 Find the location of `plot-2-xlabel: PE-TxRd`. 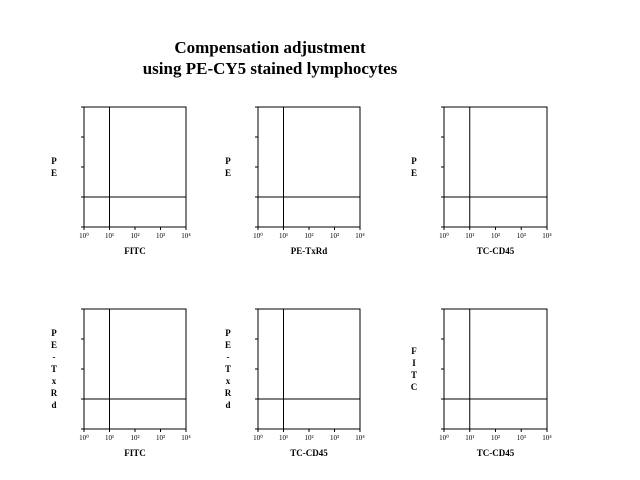

plot-2-xlabel: PE-TxRd is located at coordinates (309, 251).